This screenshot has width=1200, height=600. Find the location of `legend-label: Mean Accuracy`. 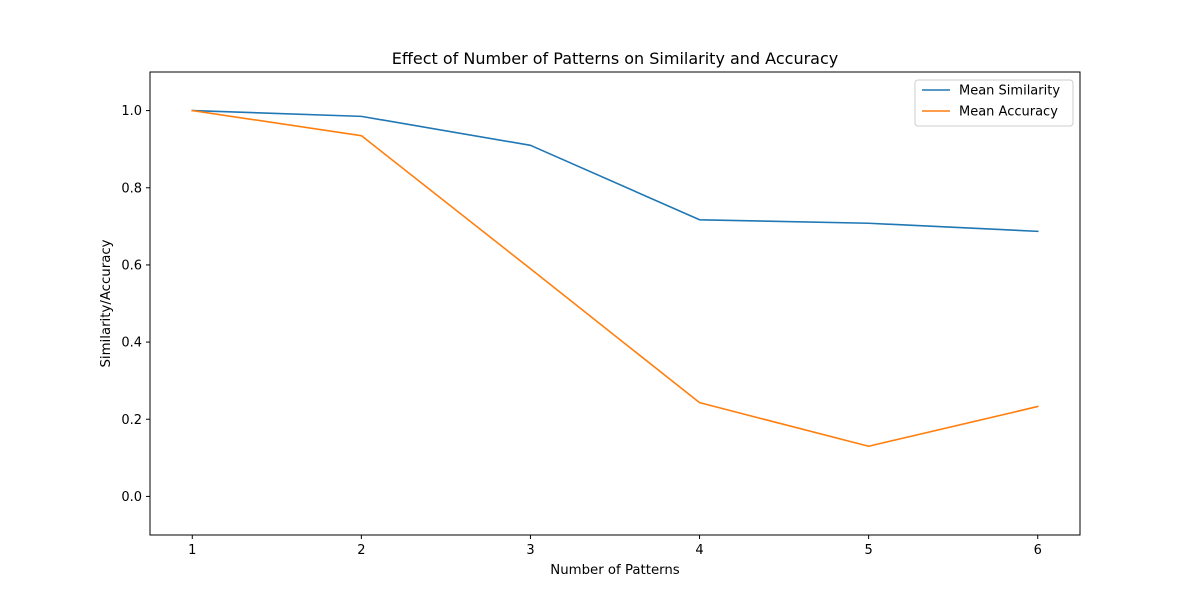

legend-label: Mean Accuracy is located at coordinates (1008, 112).